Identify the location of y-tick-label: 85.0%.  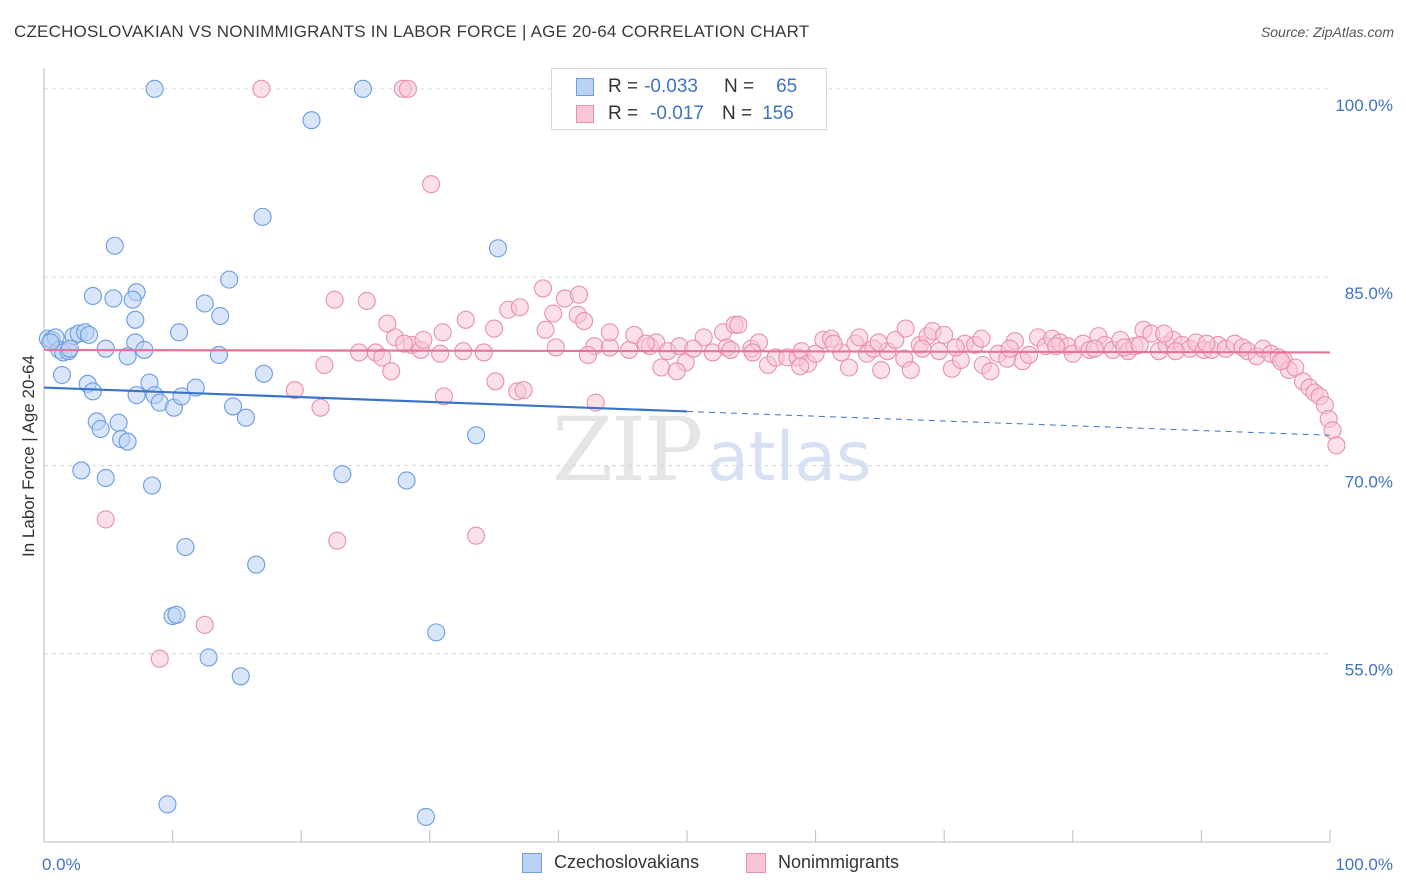
(1369, 293).